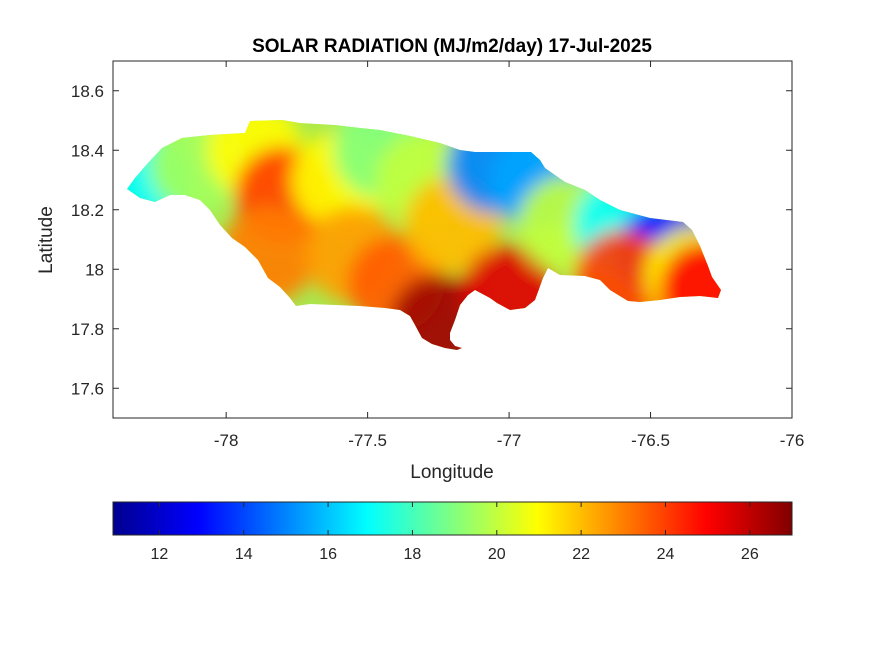  Describe the element at coordinates (750, 554) in the screenshot. I see `colorbar-tick-label: 26` at that location.